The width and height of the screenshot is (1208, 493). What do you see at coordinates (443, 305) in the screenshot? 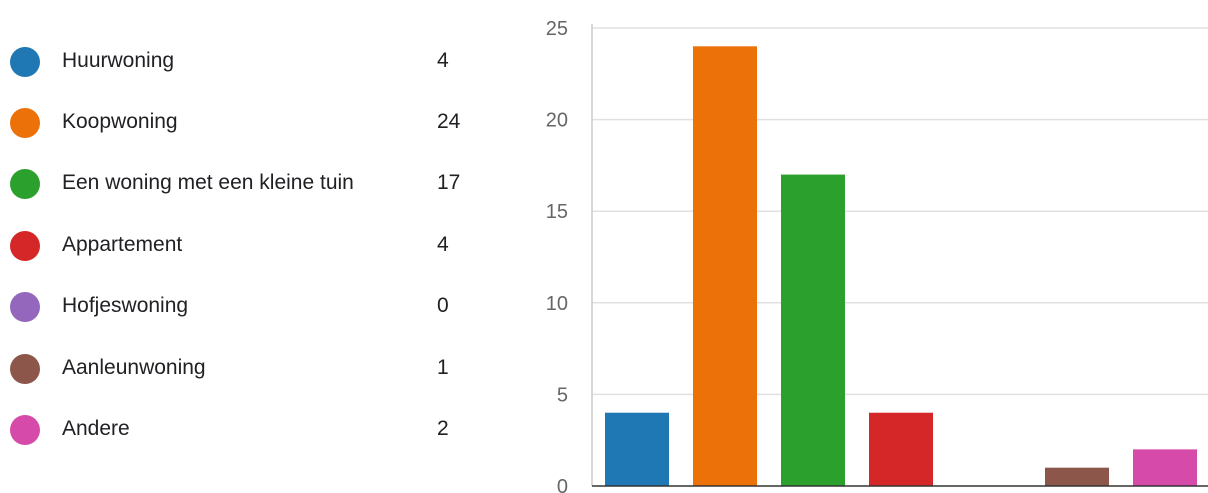
I see `legend-count: 0` at bounding box center [443, 305].